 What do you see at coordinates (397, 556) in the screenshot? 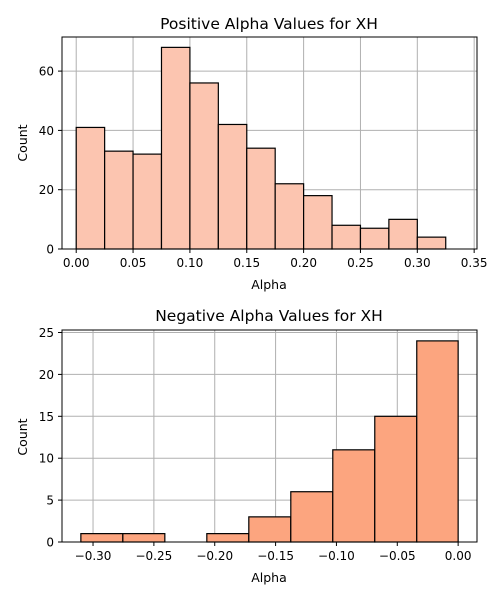
I see `x-tick-label: −0.05` at bounding box center [397, 556].